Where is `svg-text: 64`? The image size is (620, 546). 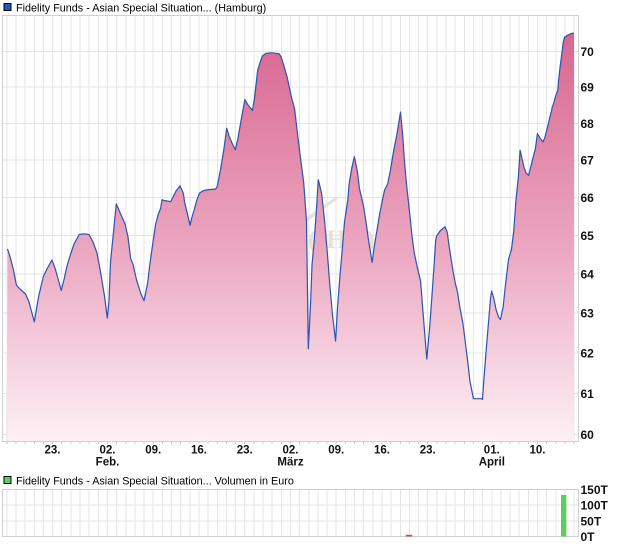 svg-text: 64 is located at coordinates (588, 275).